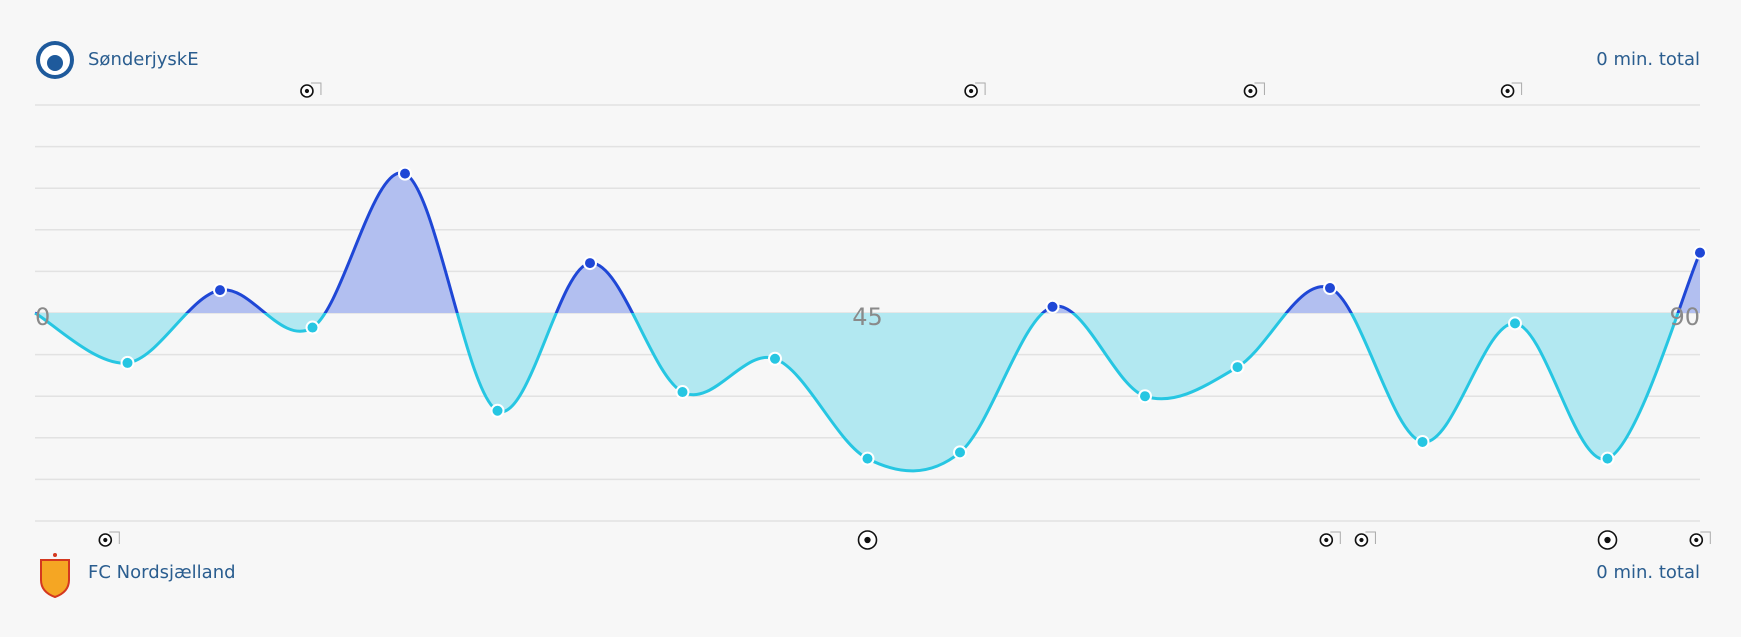 The width and height of the screenshot is (1741, 637). Describe the element at coordinates (1648, 572) in the screenshot. I see `away-total: 0 min. total` at that location.